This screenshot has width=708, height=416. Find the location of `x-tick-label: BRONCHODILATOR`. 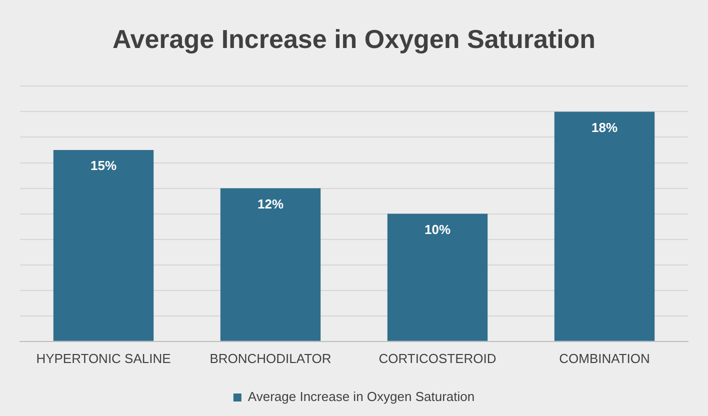

x-tick-label: BRONCHODILATOR is located at coordinates (271, 358).